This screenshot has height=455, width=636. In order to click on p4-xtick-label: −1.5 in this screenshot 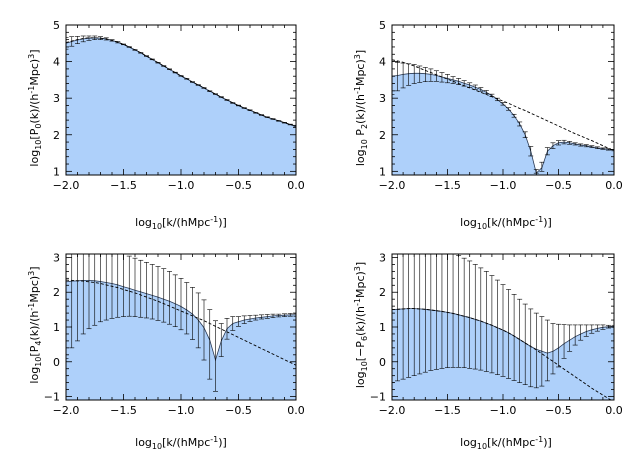, I will do `click(123, 410)`.